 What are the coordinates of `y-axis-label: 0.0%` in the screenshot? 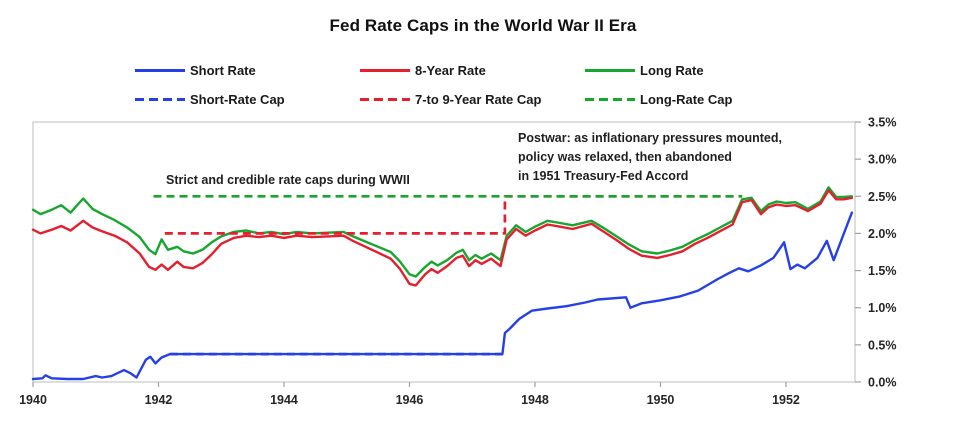 It's located at (882, 383).